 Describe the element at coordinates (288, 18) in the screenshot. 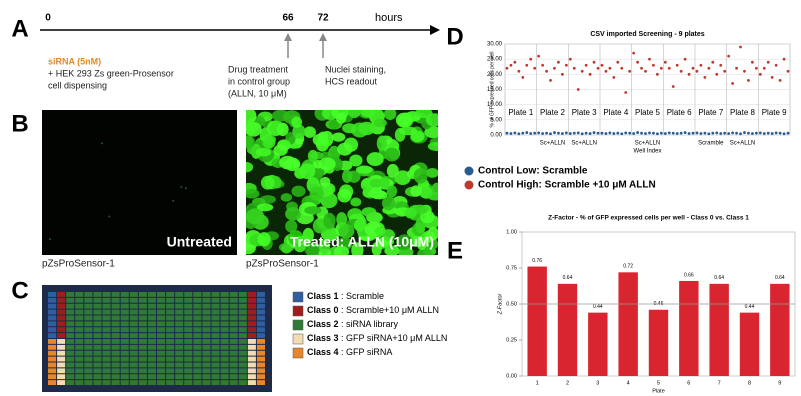

I see `timeline-mark: 66` at that location.